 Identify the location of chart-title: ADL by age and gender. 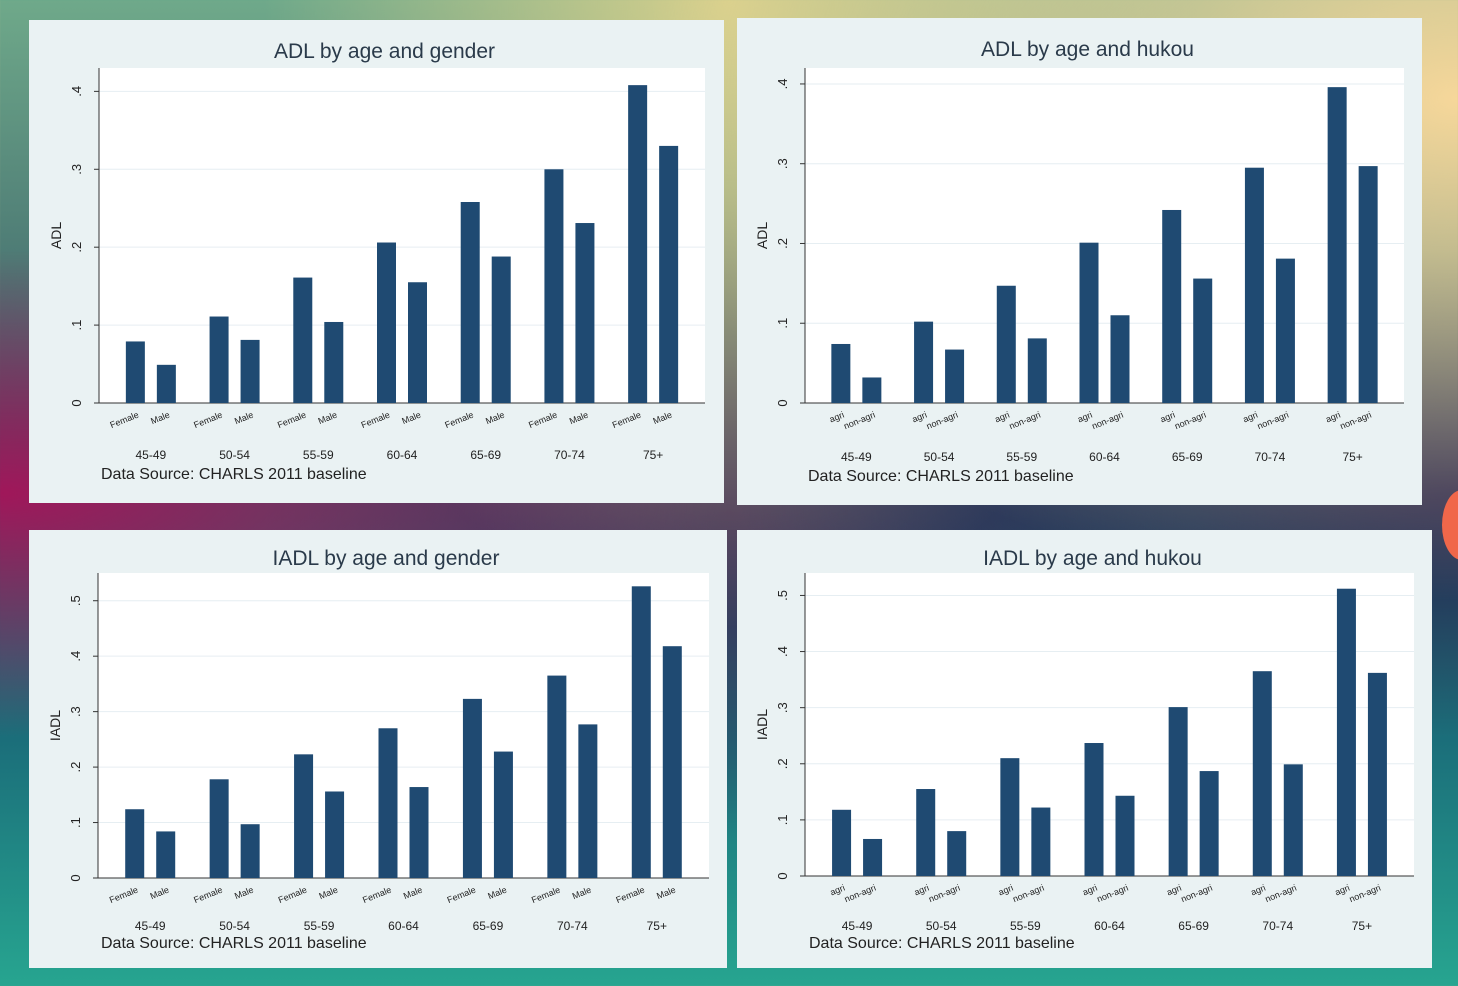
(384, 51).